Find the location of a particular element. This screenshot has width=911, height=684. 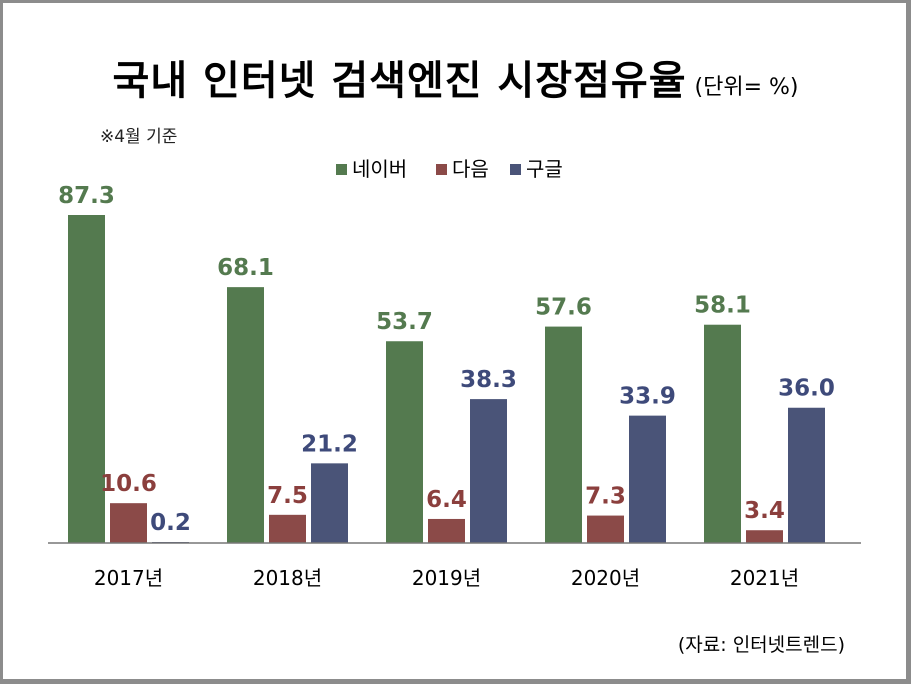

value-label-daum-1: 10.6 is located at coordinates (128, 484).